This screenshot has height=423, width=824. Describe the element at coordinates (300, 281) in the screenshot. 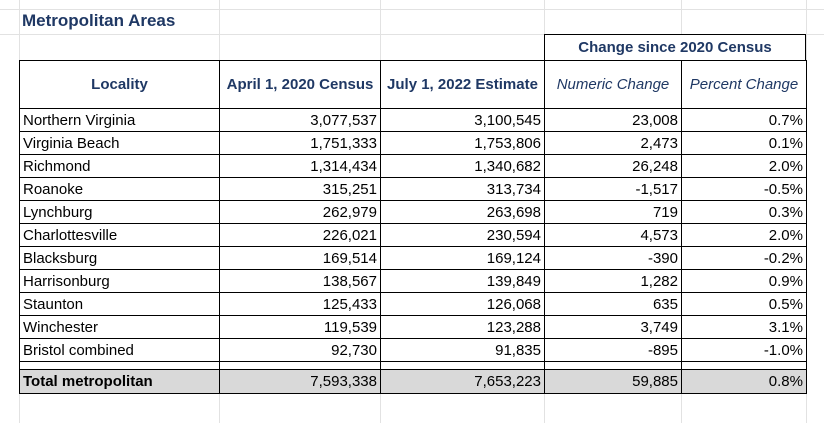

I see `cell-census-2020: 138,567` at that location.